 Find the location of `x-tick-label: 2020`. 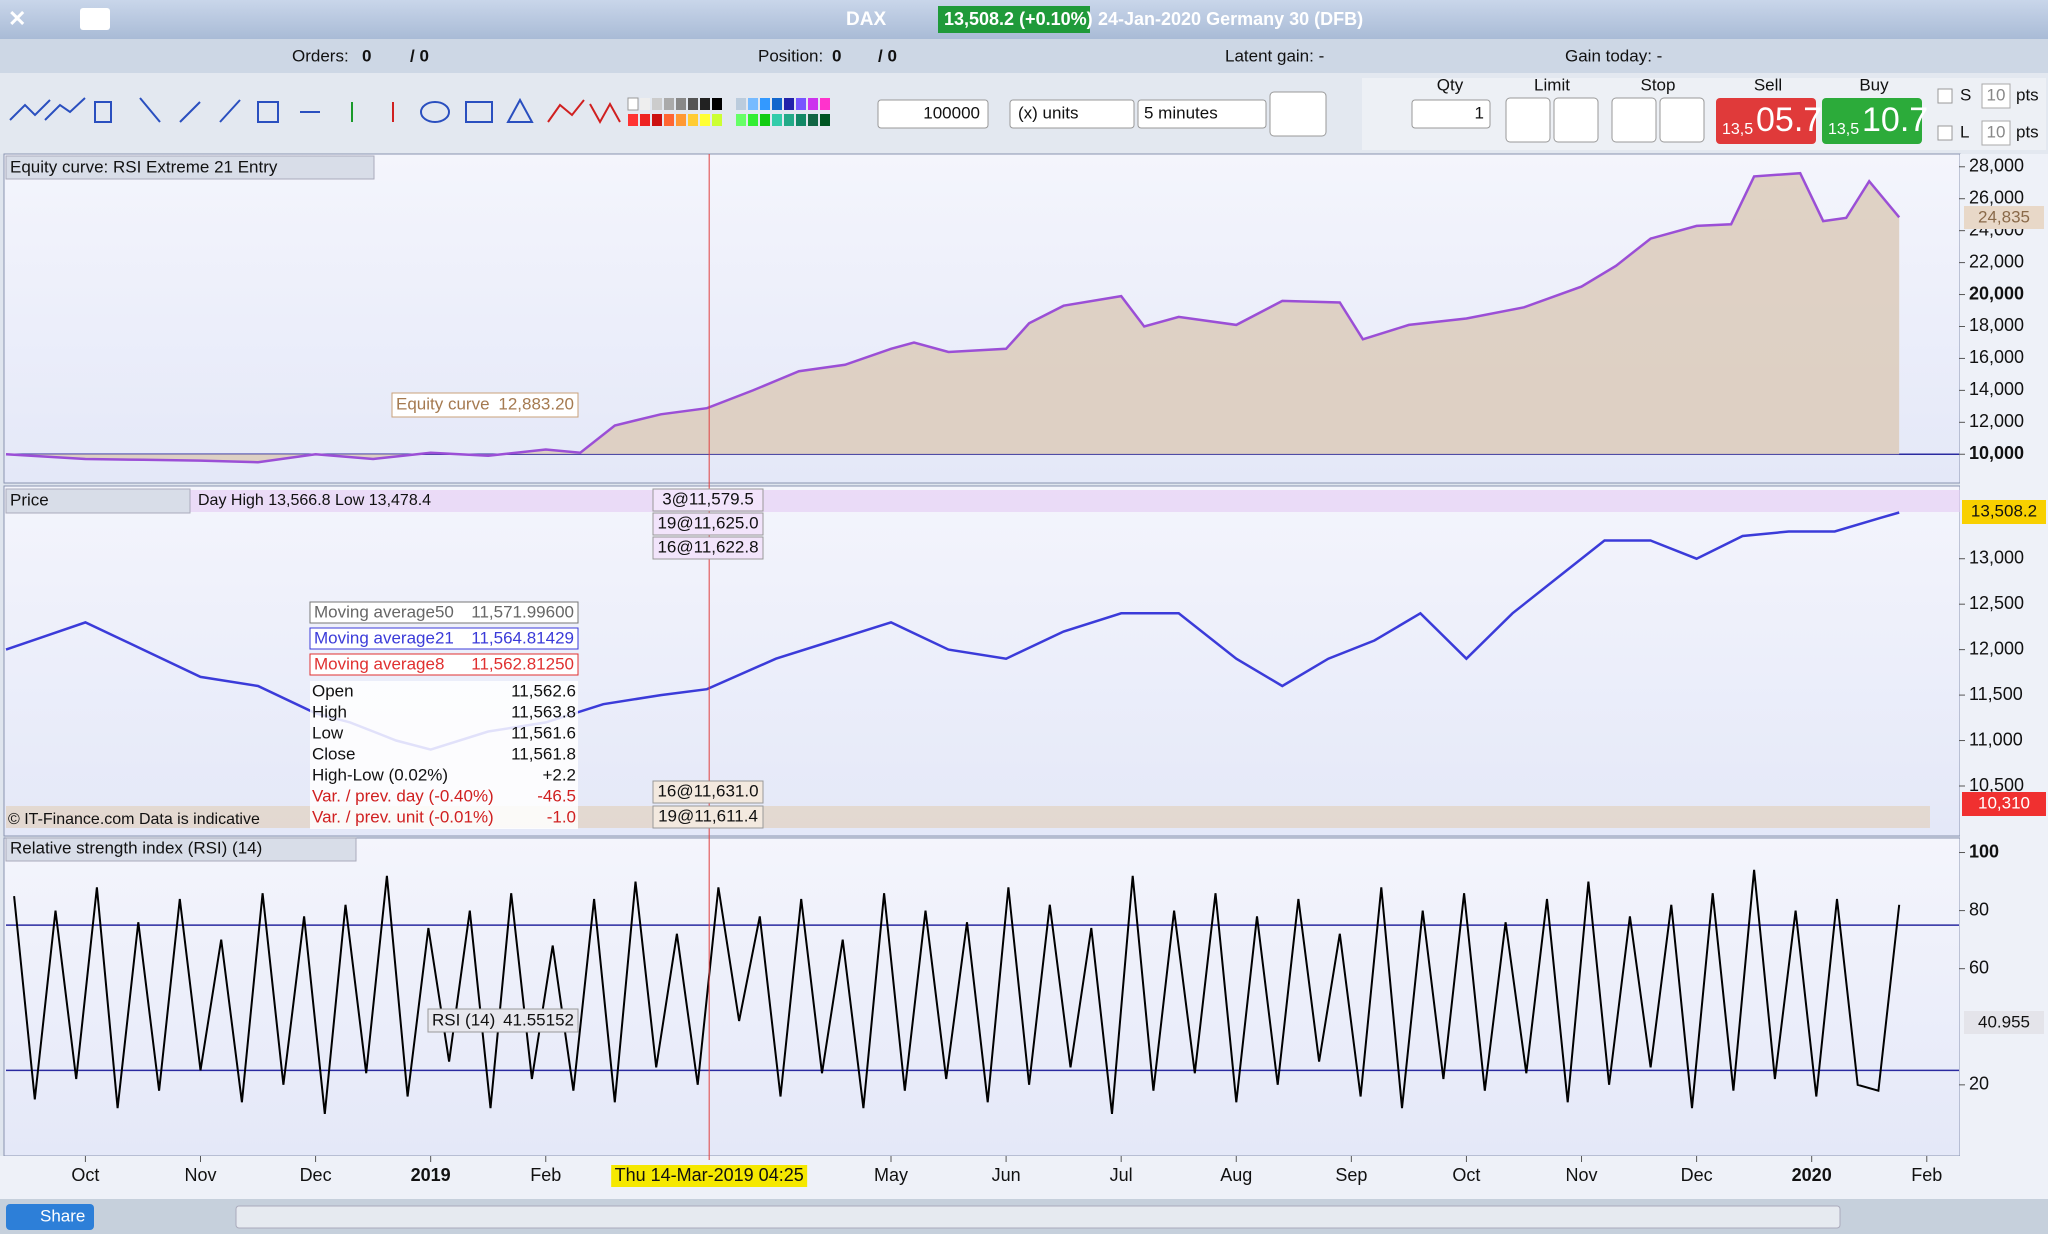

x-tick-label: 2020 is located at coordinates (1812, 1175).